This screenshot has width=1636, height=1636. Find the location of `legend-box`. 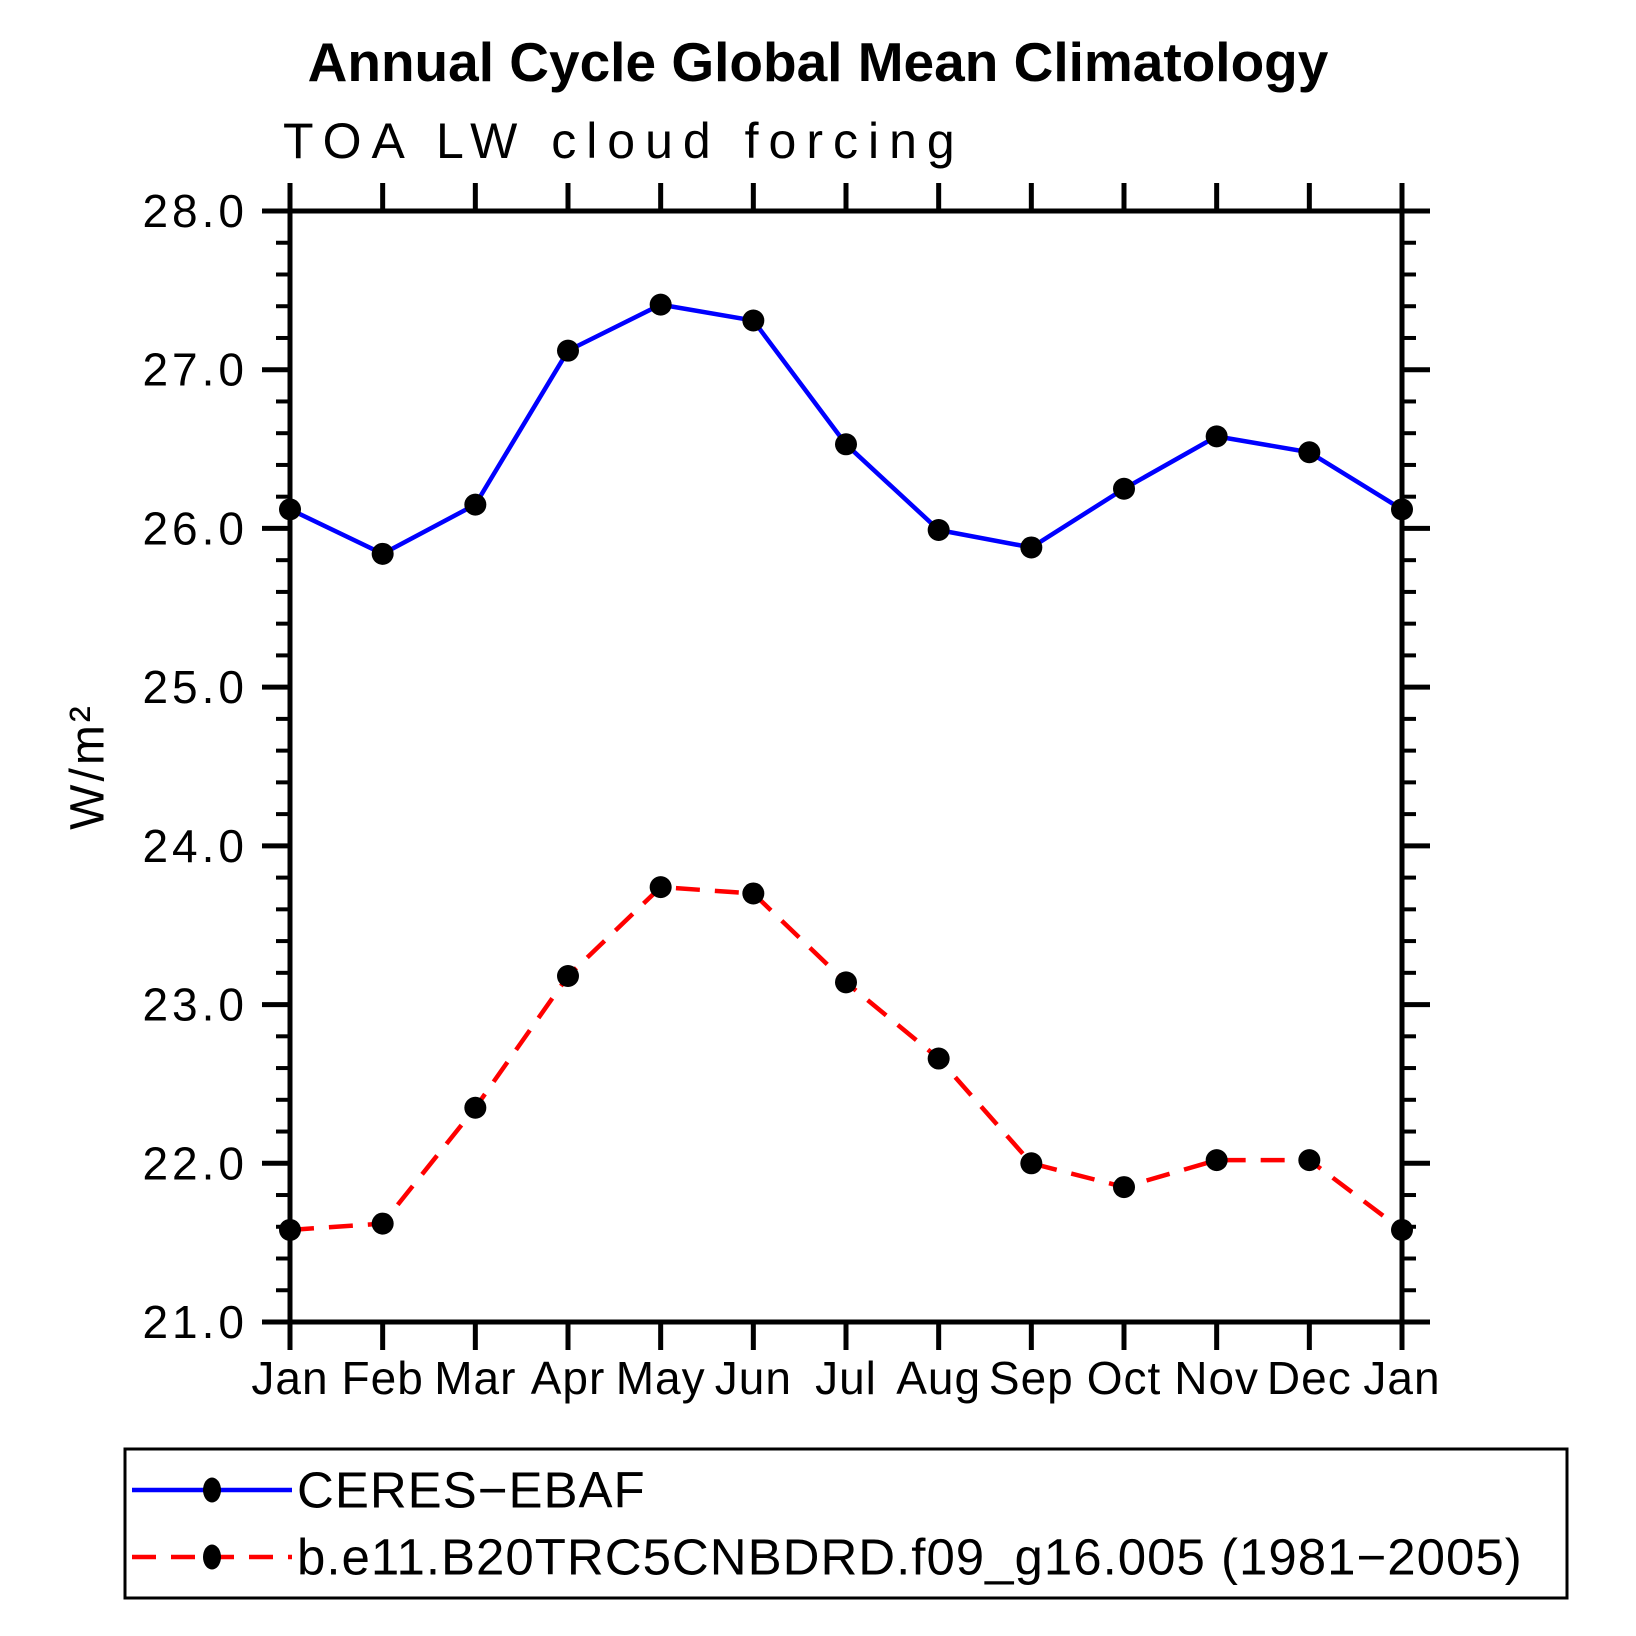

legend-box is located at coordinates (846, 1523).